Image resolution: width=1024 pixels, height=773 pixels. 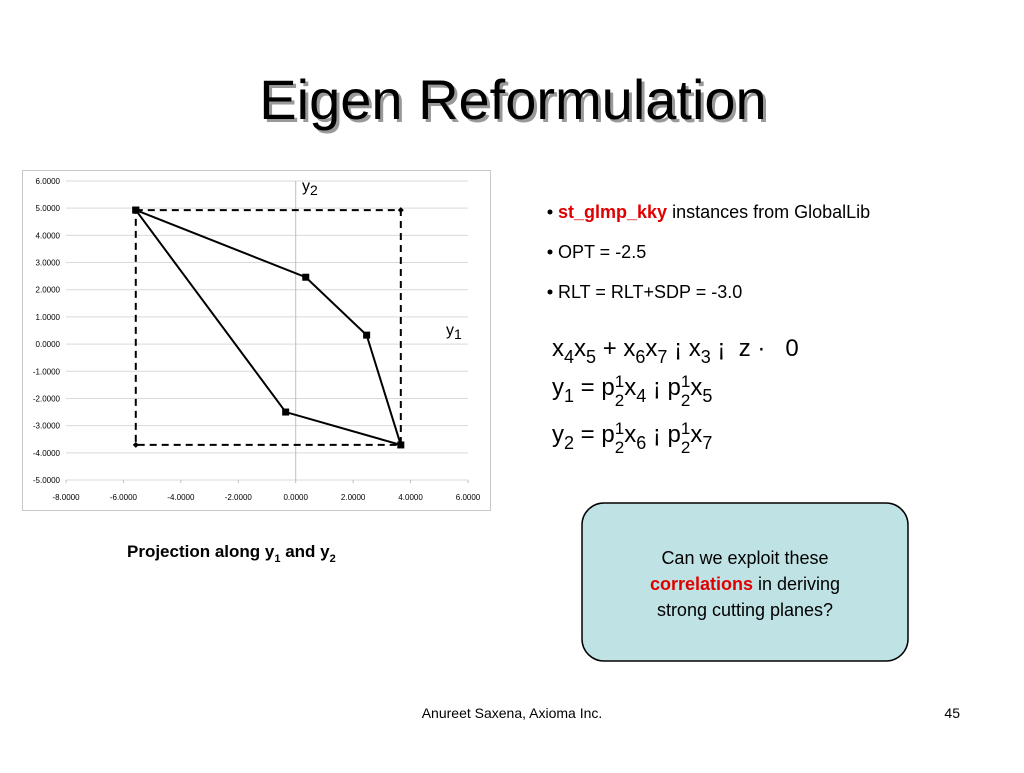 I want to click on y-tick-label: -4.0000, so click(x=47, y=453).